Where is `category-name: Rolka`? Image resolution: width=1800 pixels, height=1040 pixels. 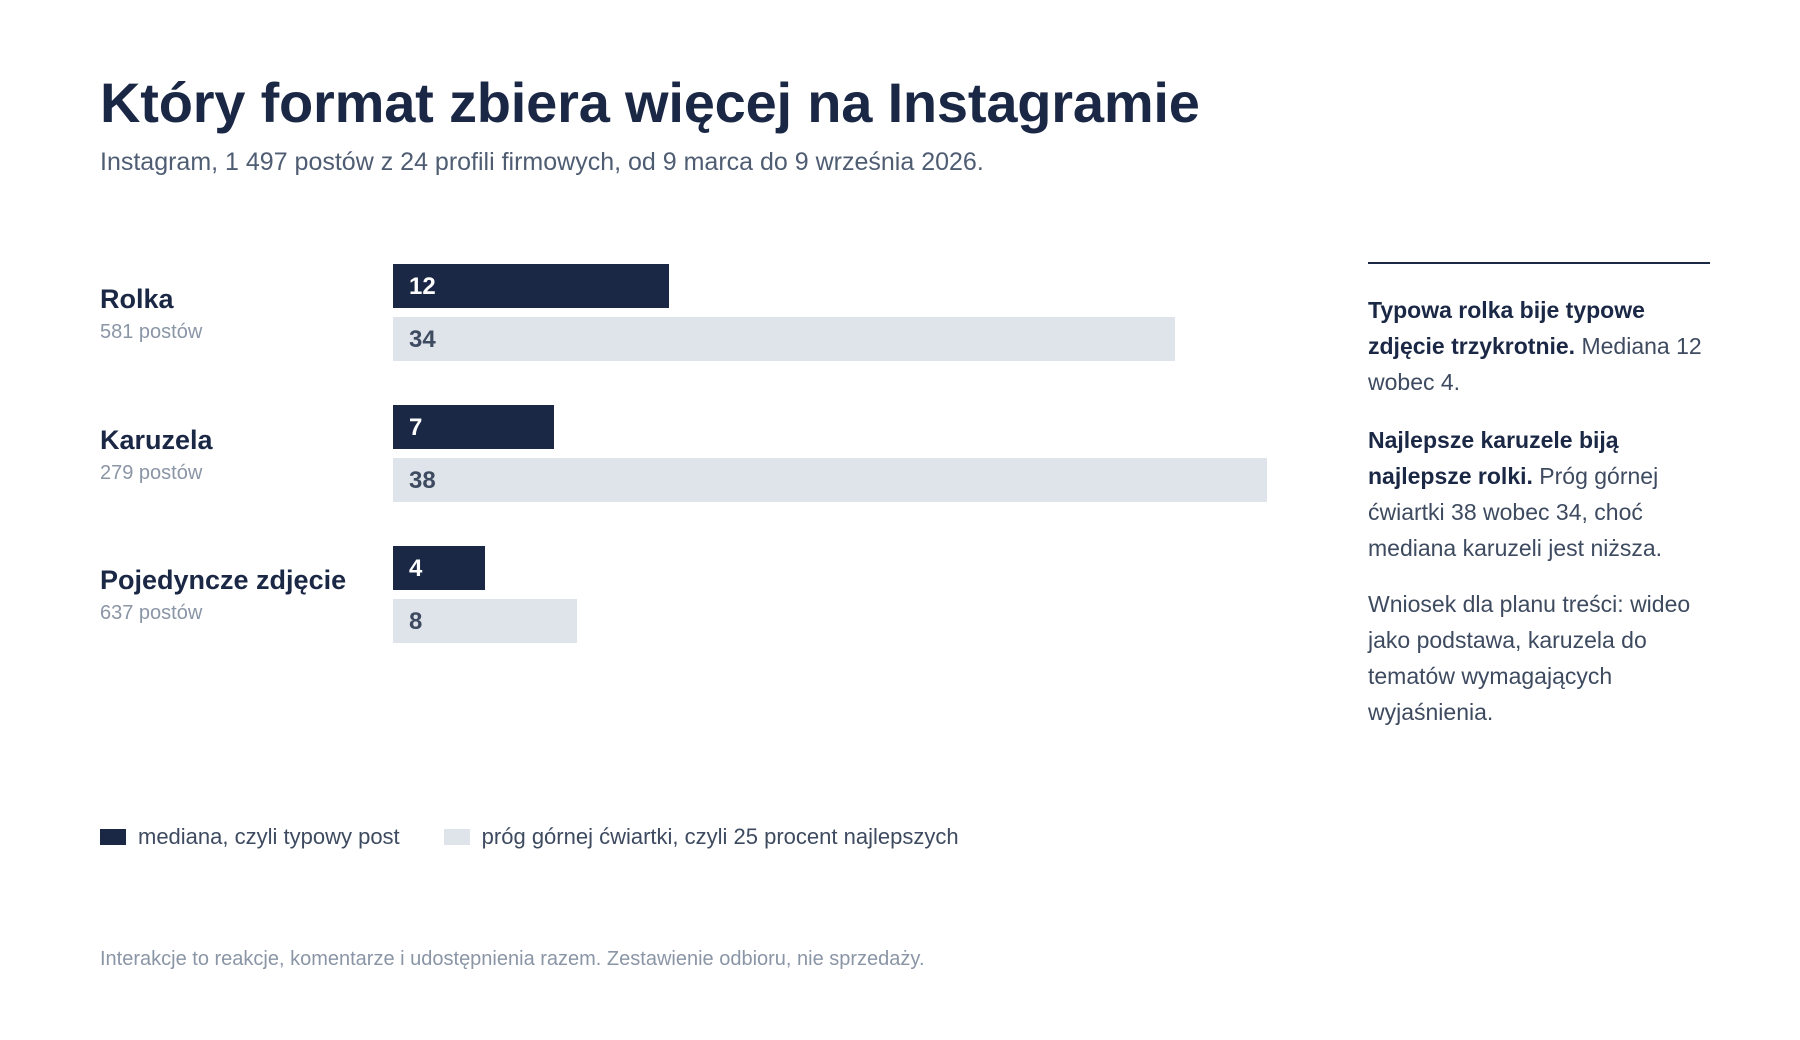 category-name: Rolka is located at coordinates (137, 299).